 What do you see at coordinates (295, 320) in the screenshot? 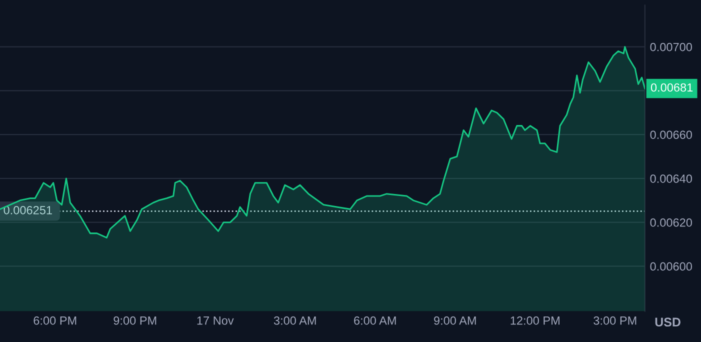
I see `x-tick-label: 3:00 AM` at bounding box center [295, 320].